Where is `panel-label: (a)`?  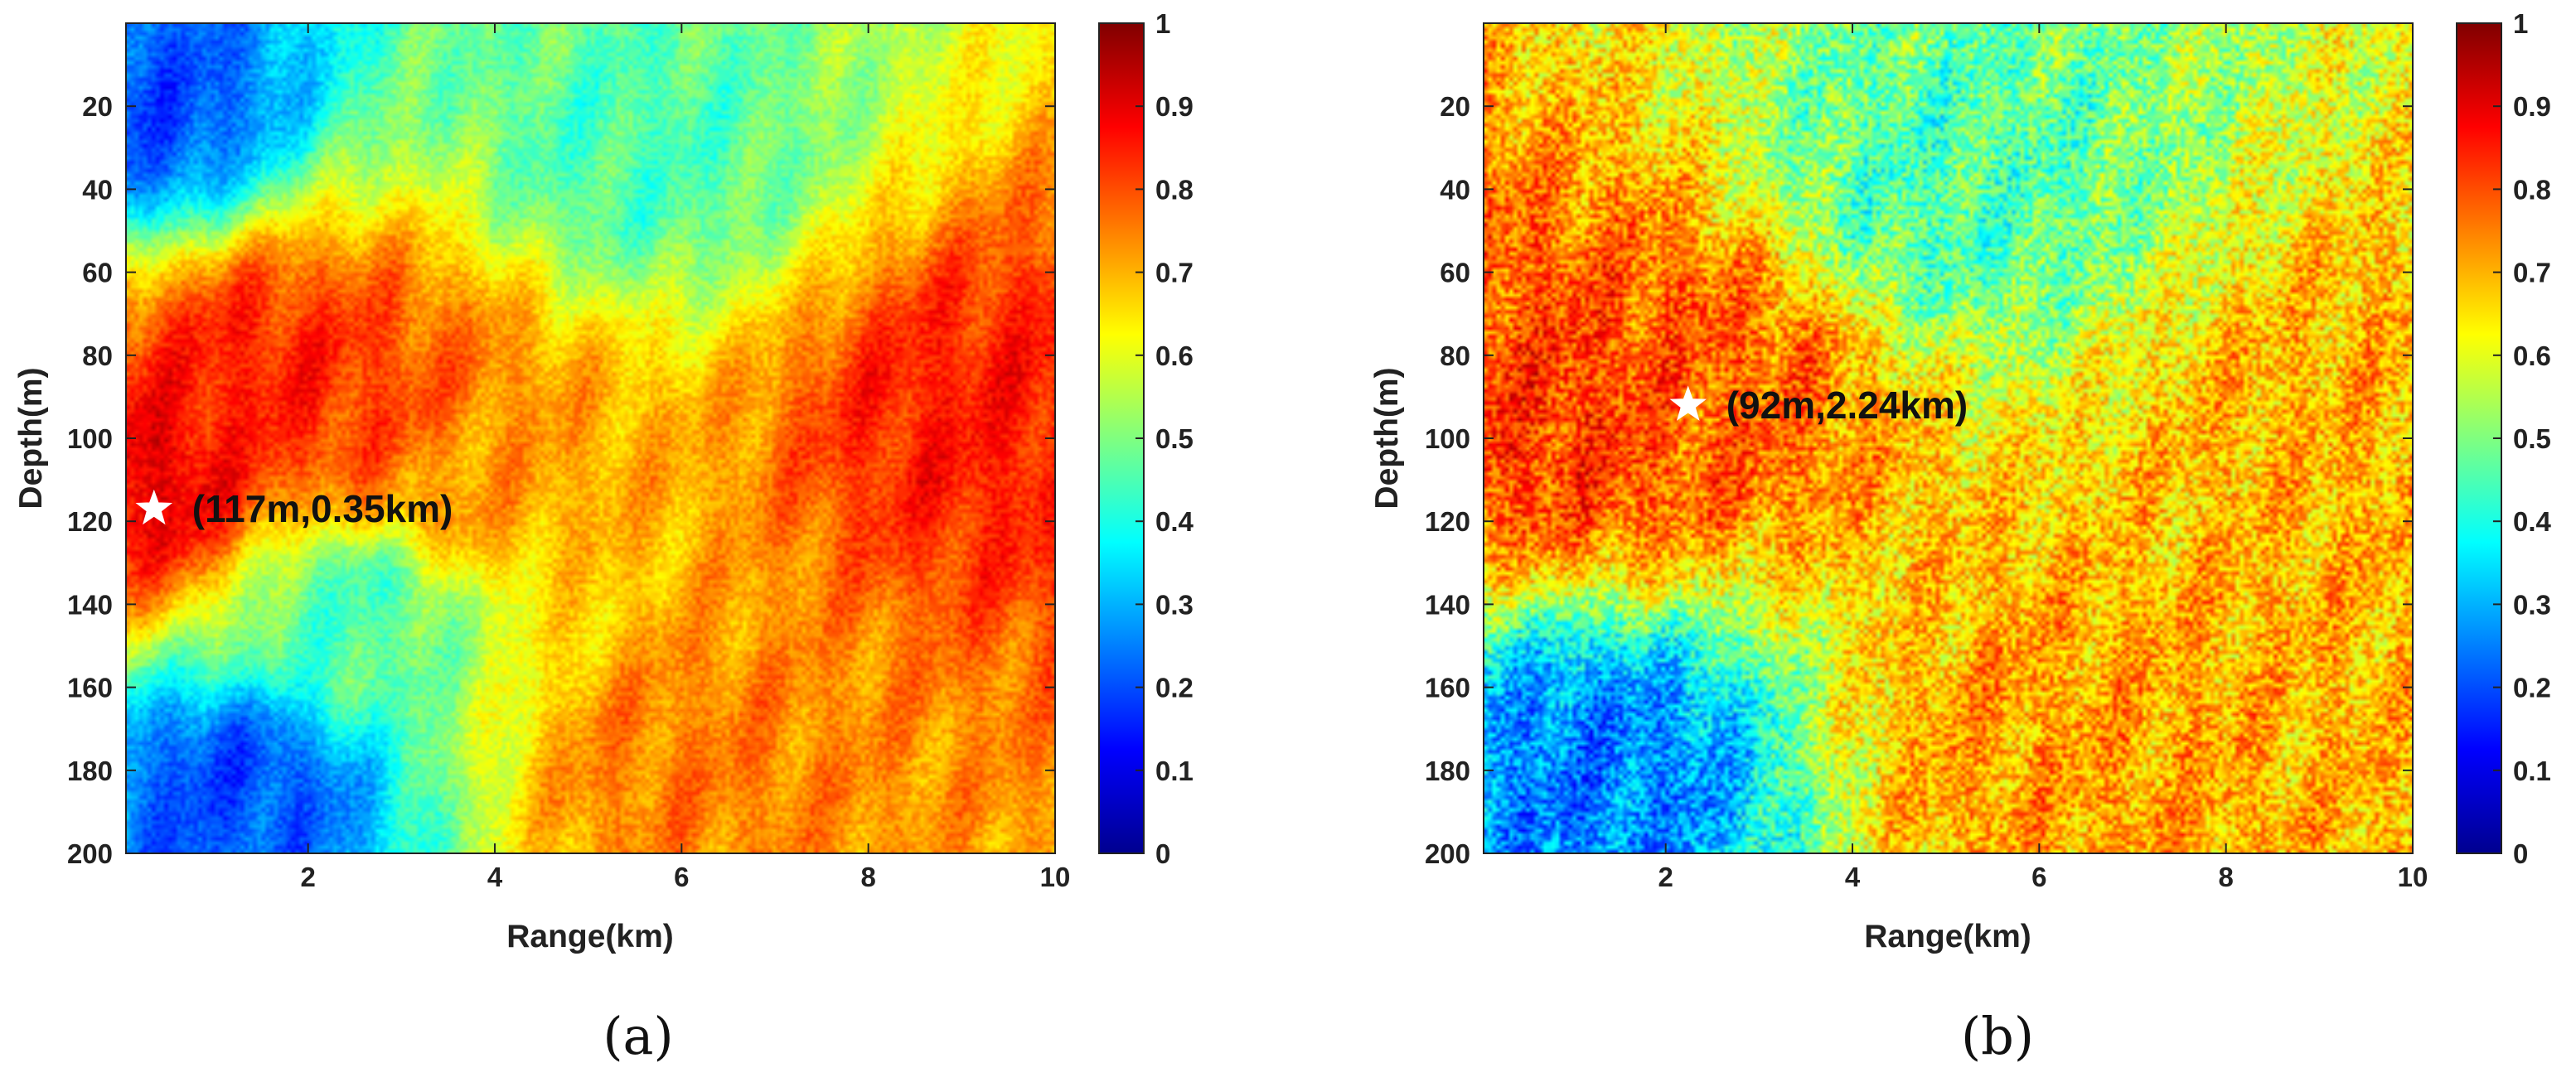
panel-label: (a) is located at coordinates (638, 1036).